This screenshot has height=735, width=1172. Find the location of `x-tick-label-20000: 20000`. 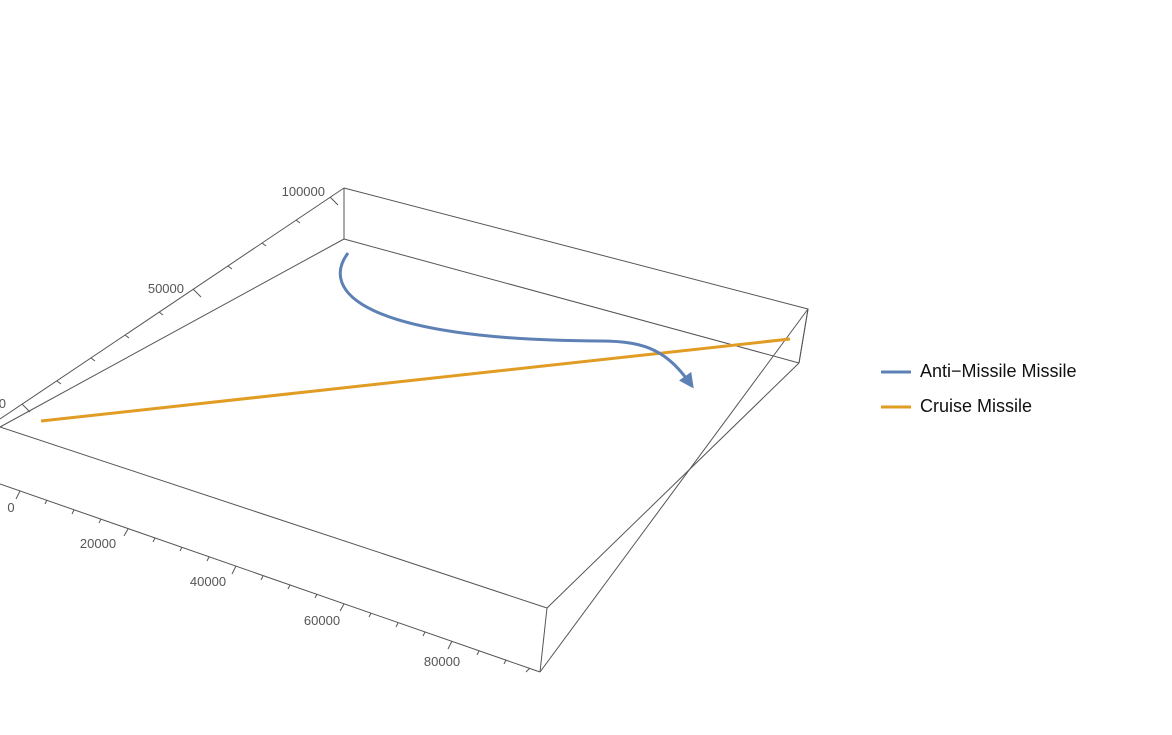

x-tick-label-20000: 20000 is located at coordinates (98, 543).